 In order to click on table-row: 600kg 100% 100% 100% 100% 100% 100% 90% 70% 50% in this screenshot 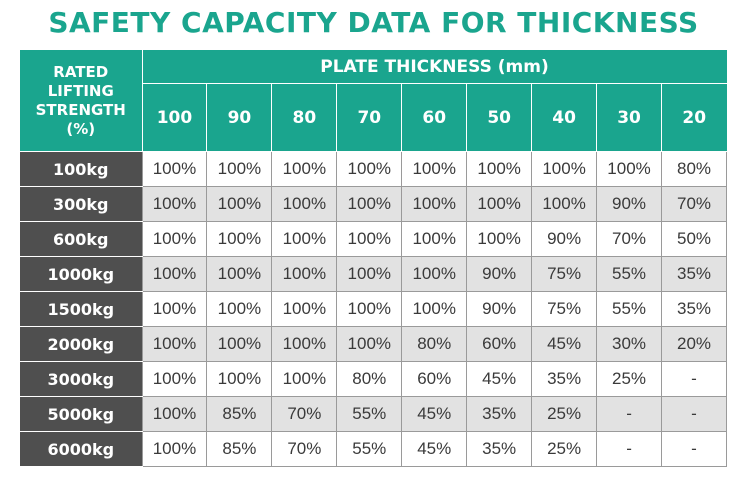, I will do `click(373, 239)`.